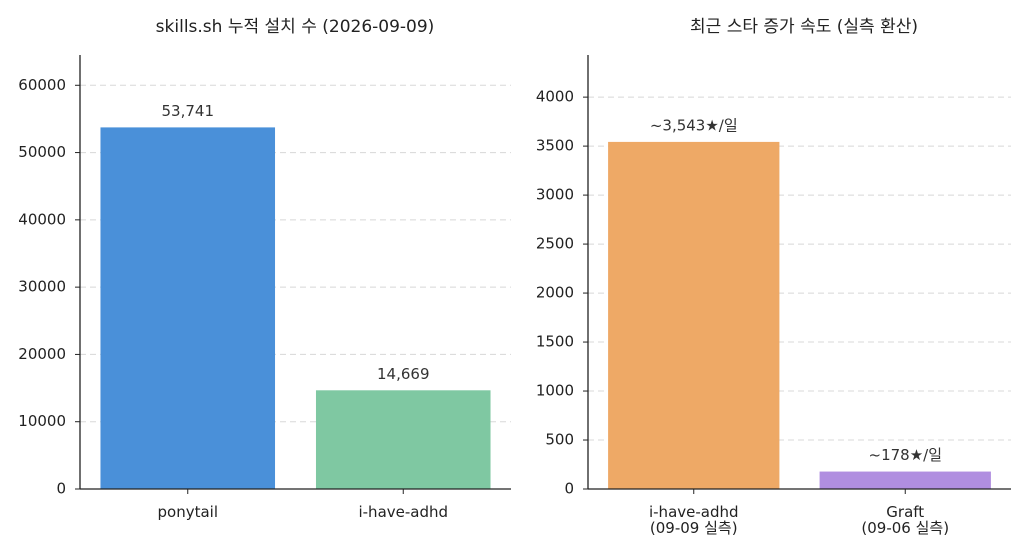 The image size is (1035, 555). Describe the element at coordinates (42, 354) in the screenshot. I see `y-tick-label: 20000` at that location.